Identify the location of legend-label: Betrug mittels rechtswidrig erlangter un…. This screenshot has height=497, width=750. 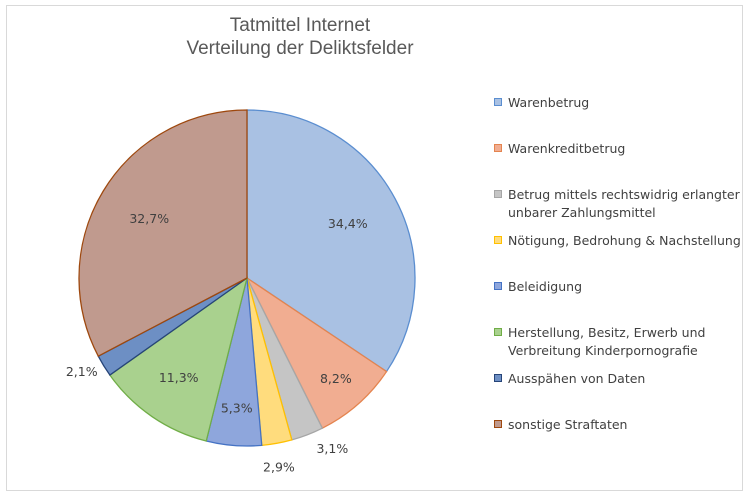
(624, 203).